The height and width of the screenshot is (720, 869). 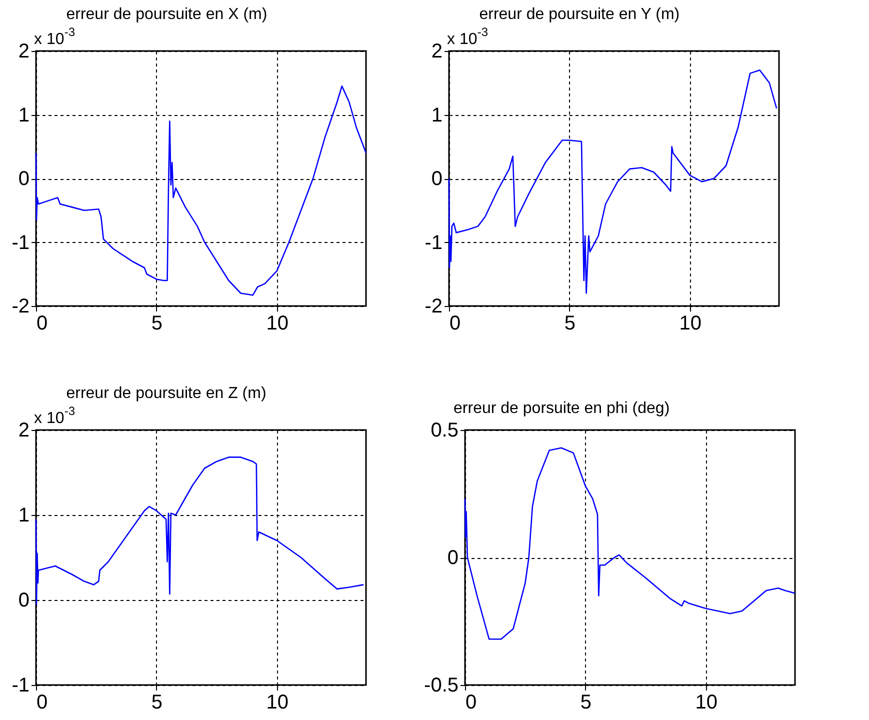 What do you see at coordinates (441, 685) in the screenshot?
I see `y-tick-label: -0.5` at bounding box center [441, 685].